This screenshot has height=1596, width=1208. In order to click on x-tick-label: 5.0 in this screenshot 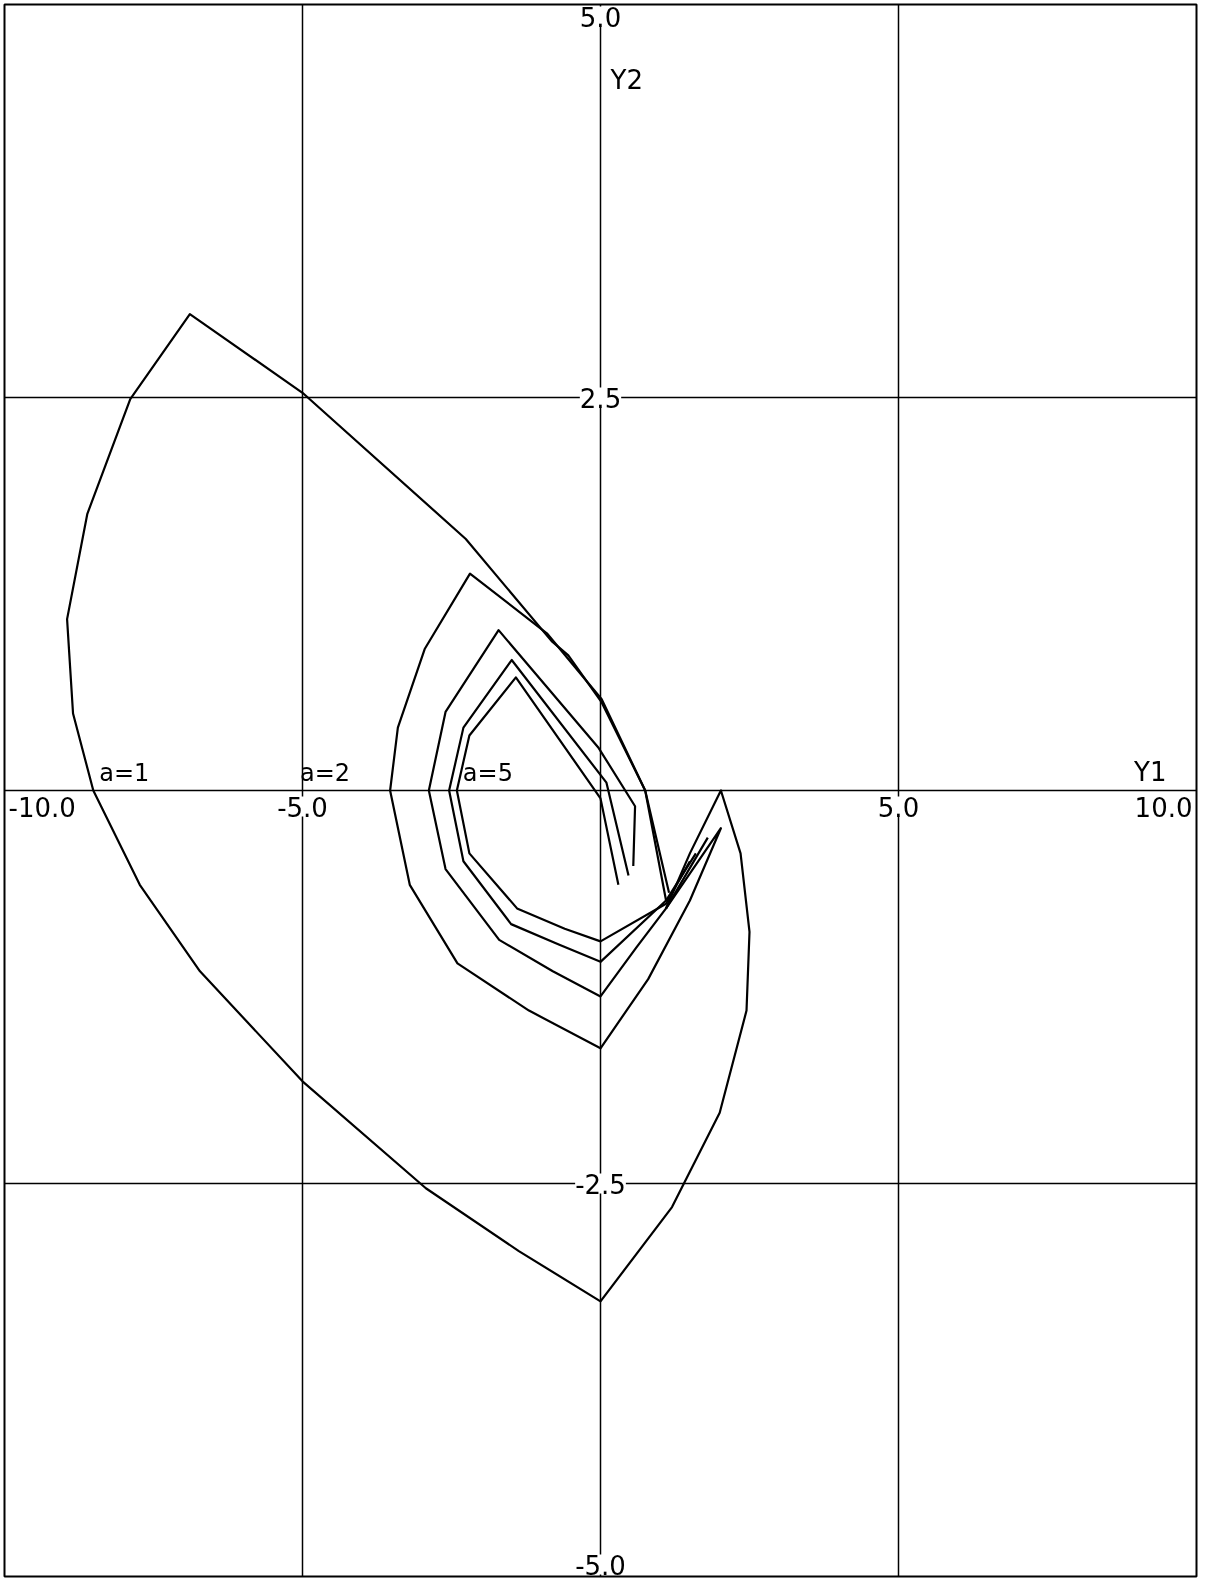, I will do `click(898, 807)`.